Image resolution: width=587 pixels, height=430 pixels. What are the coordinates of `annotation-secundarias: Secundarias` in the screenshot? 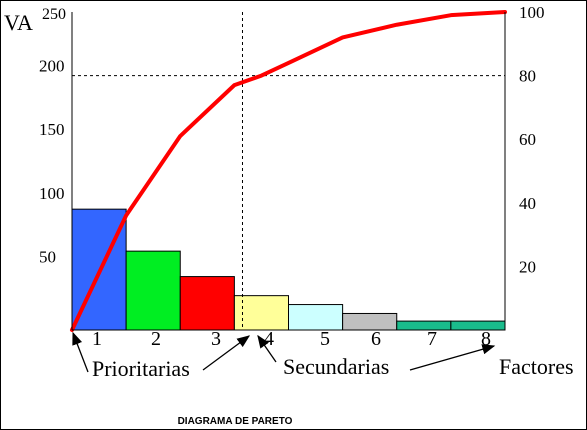 It's located at (336, 366).